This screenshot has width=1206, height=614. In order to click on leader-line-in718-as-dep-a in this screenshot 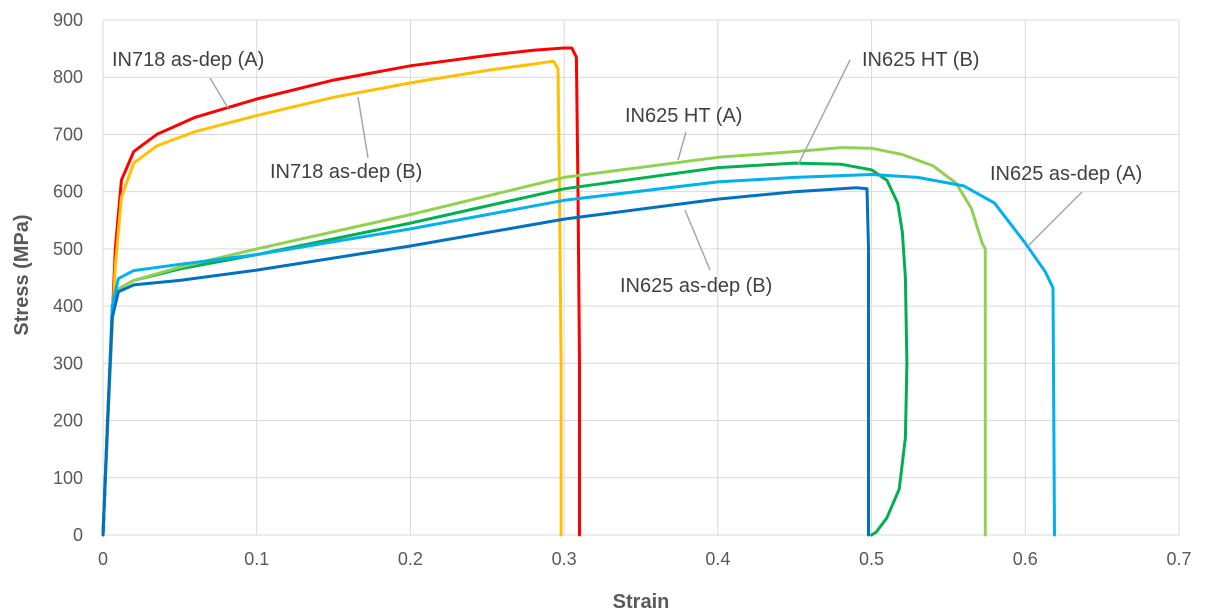, I will do `click(219, 93)`.